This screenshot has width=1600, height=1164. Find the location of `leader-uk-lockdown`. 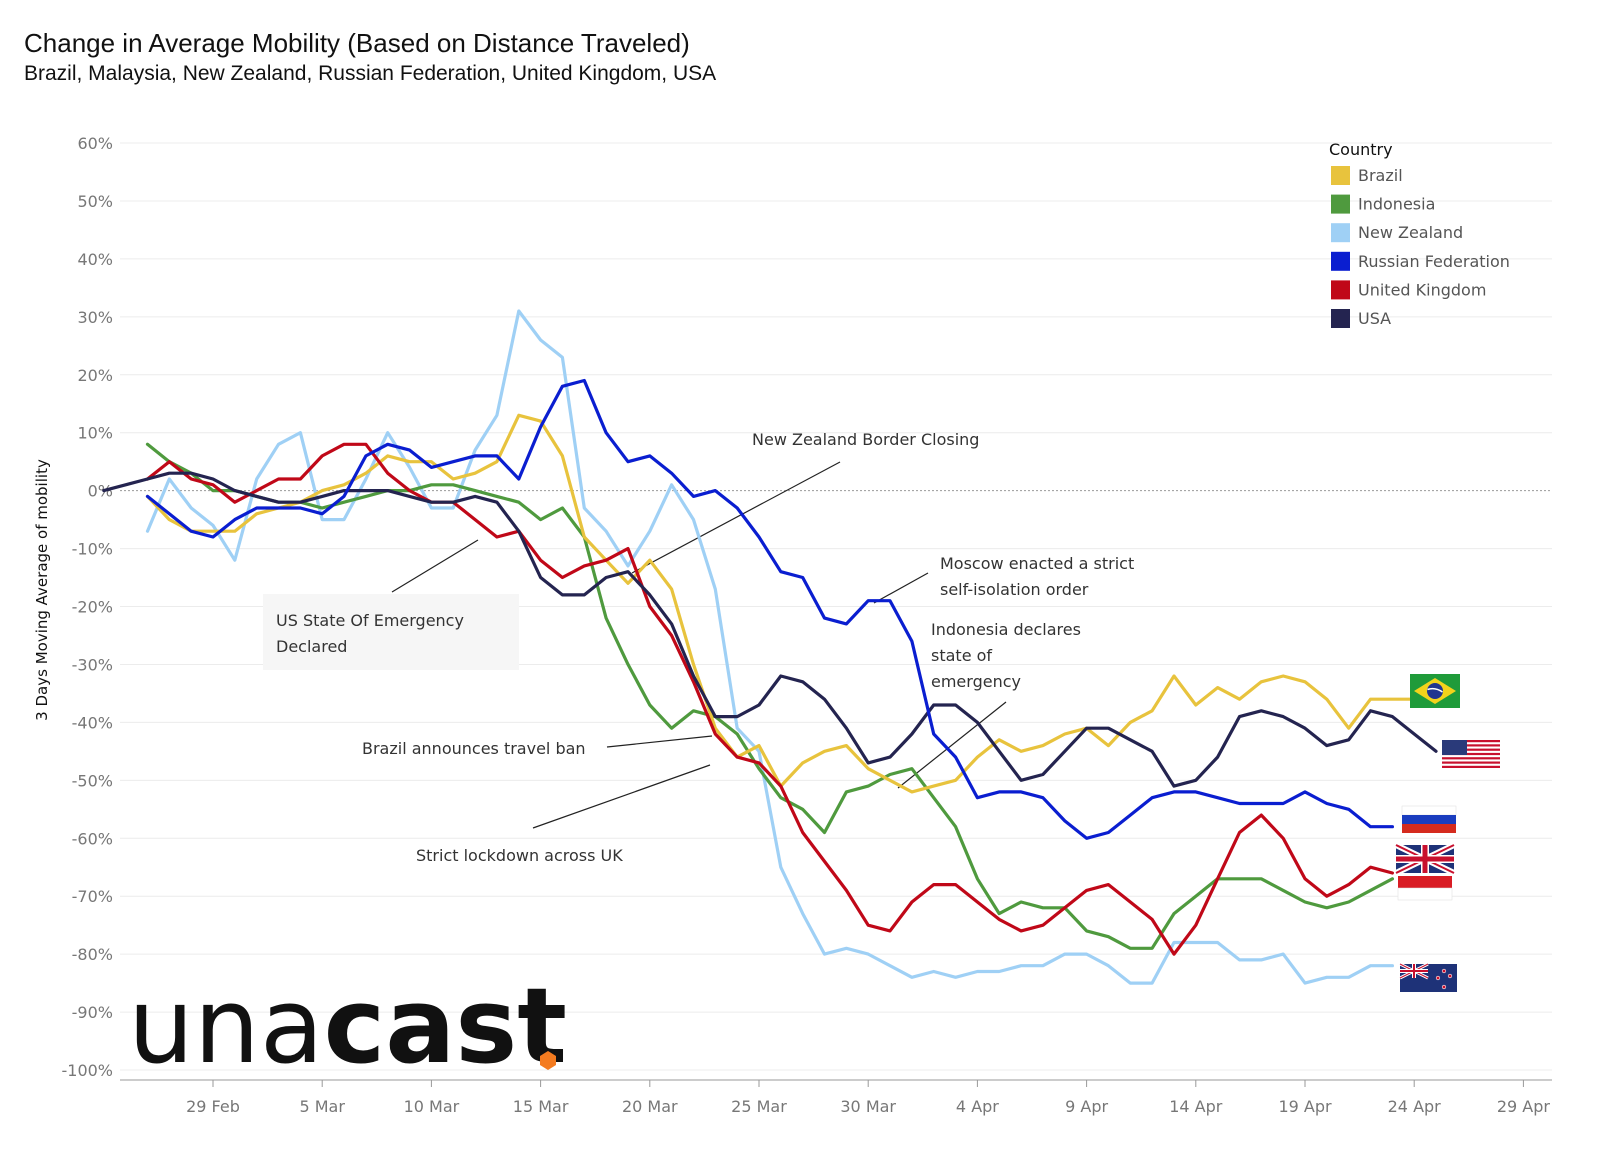

leader-uk-lockdown is located at coordinates (621, 796).